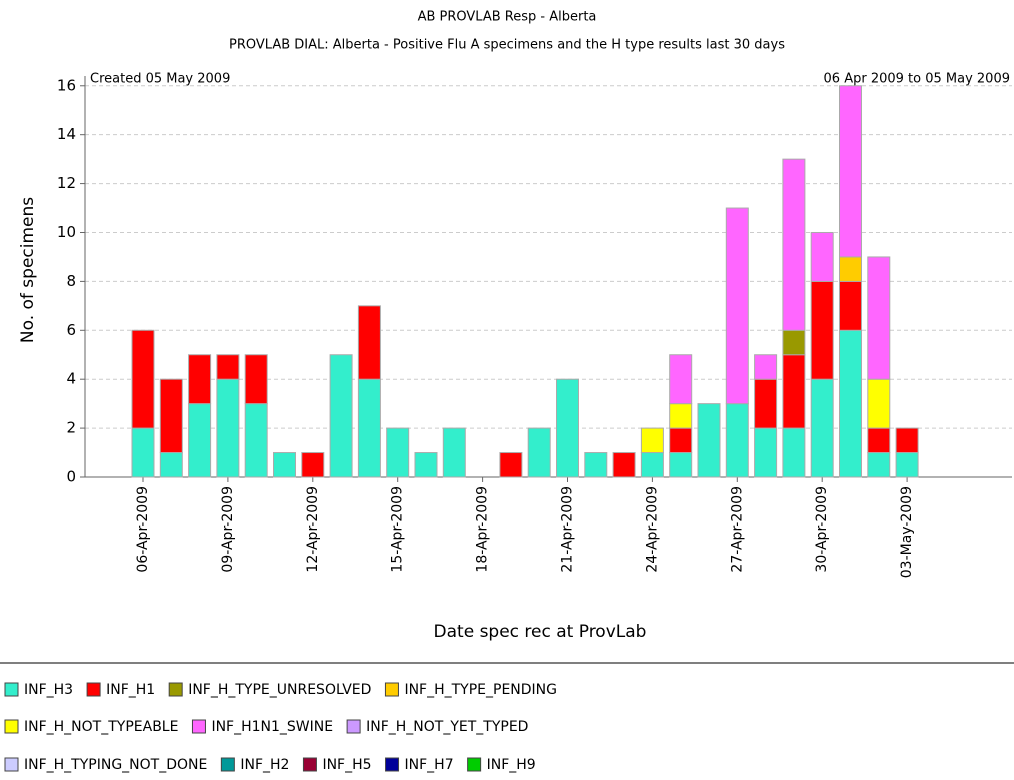 Image resolution: width=1014 pixels, height=780 pixels. What do you see at coordinates (652, 529) in the screenshot?
I see `x-tick-label: 24-Apr-2009` at bounding box center [652, 529].